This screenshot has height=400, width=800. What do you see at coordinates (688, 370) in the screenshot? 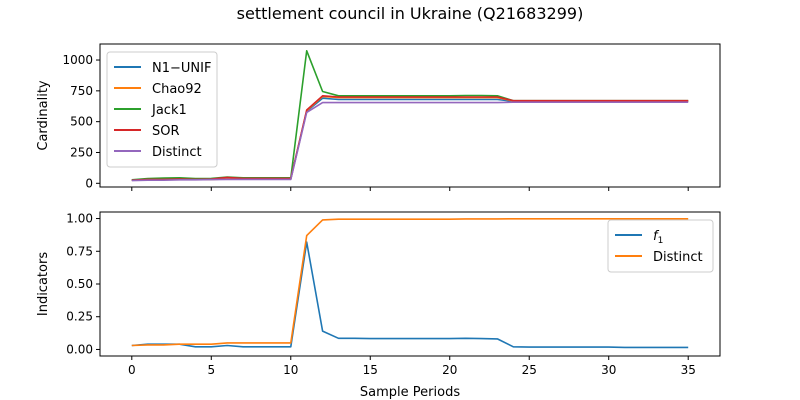
I see `x-tick-label: 35` at bounding box center [688, 370].